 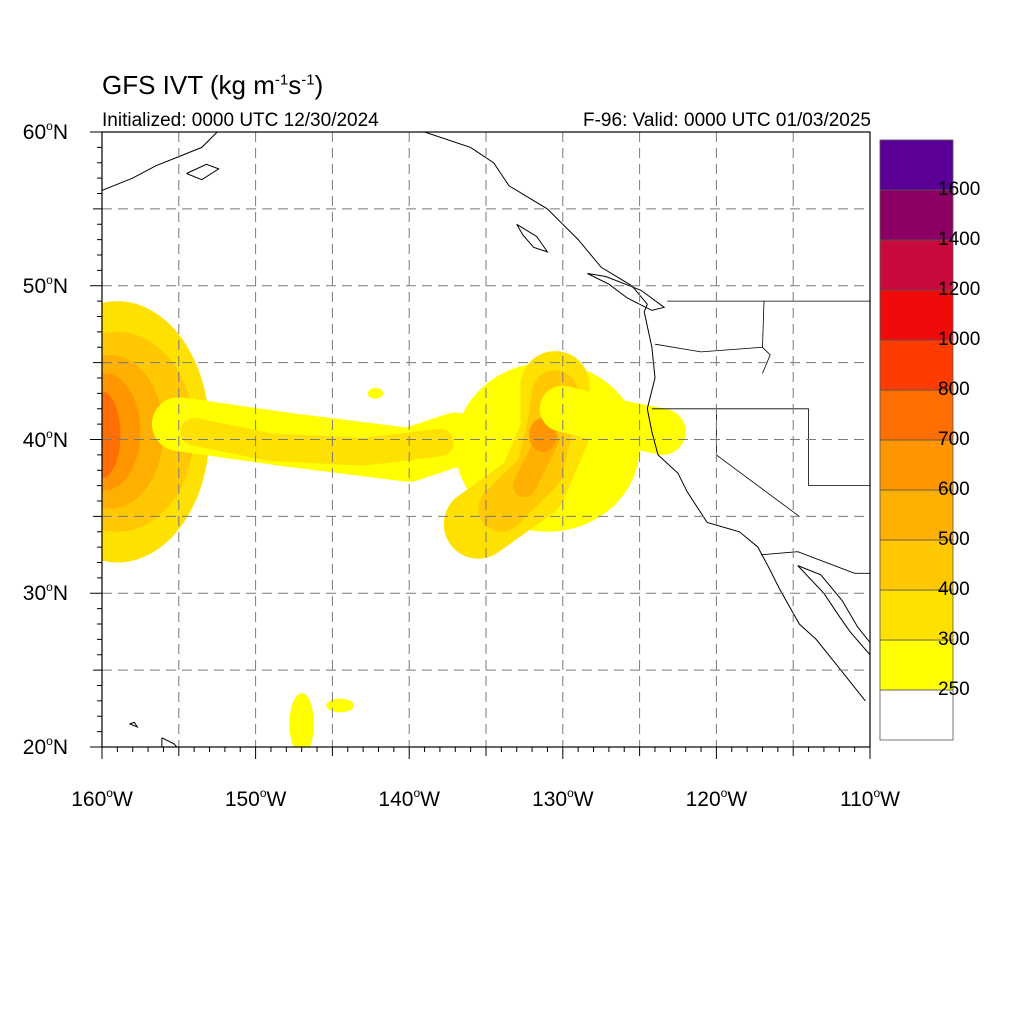 What do you see at coordinates (716, 798) in the screenshot?
I see `lon-label-120: 120oW` at bounding box center [716, 798].